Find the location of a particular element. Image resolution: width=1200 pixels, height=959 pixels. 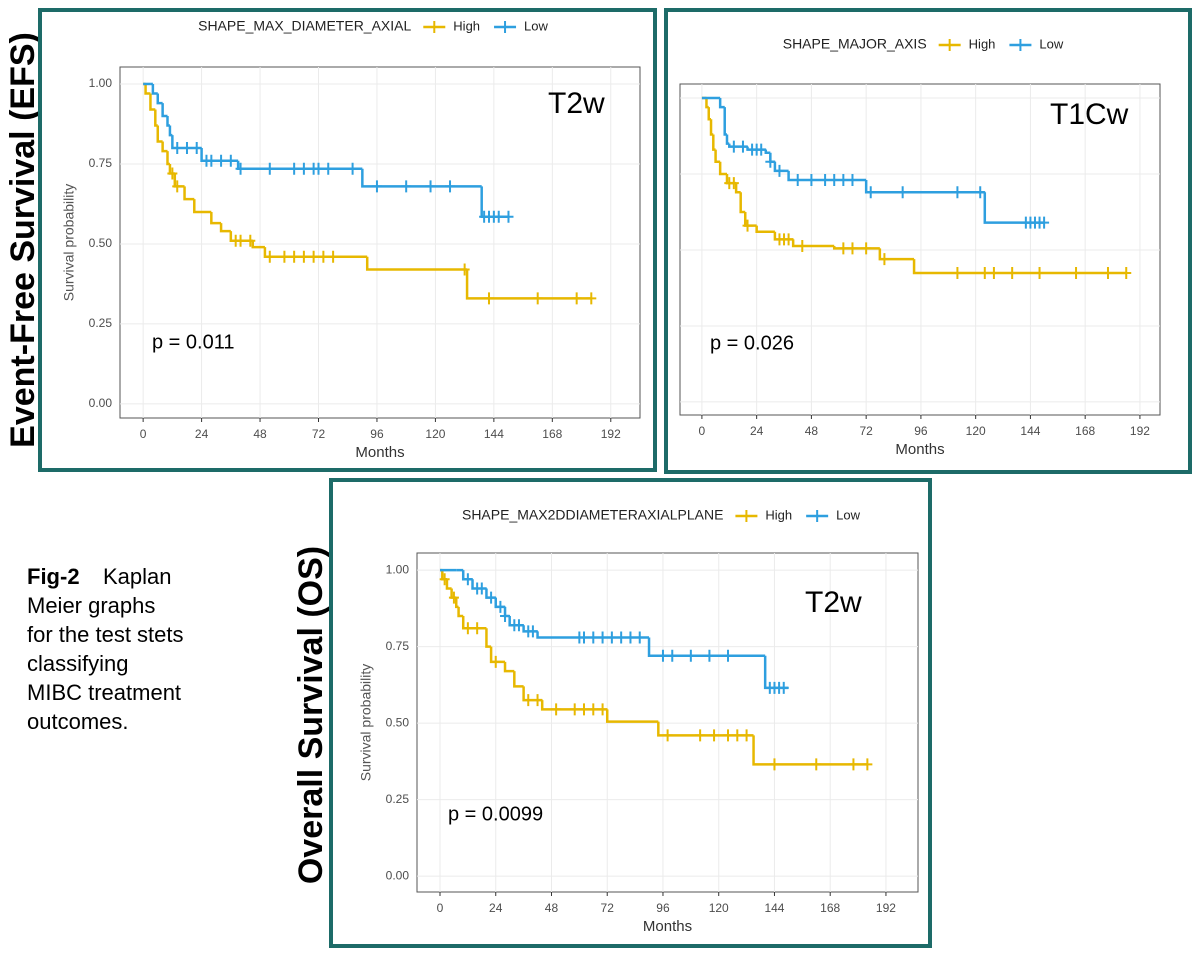

p-value: p = 0.011 is located at coordinates (193, 342).